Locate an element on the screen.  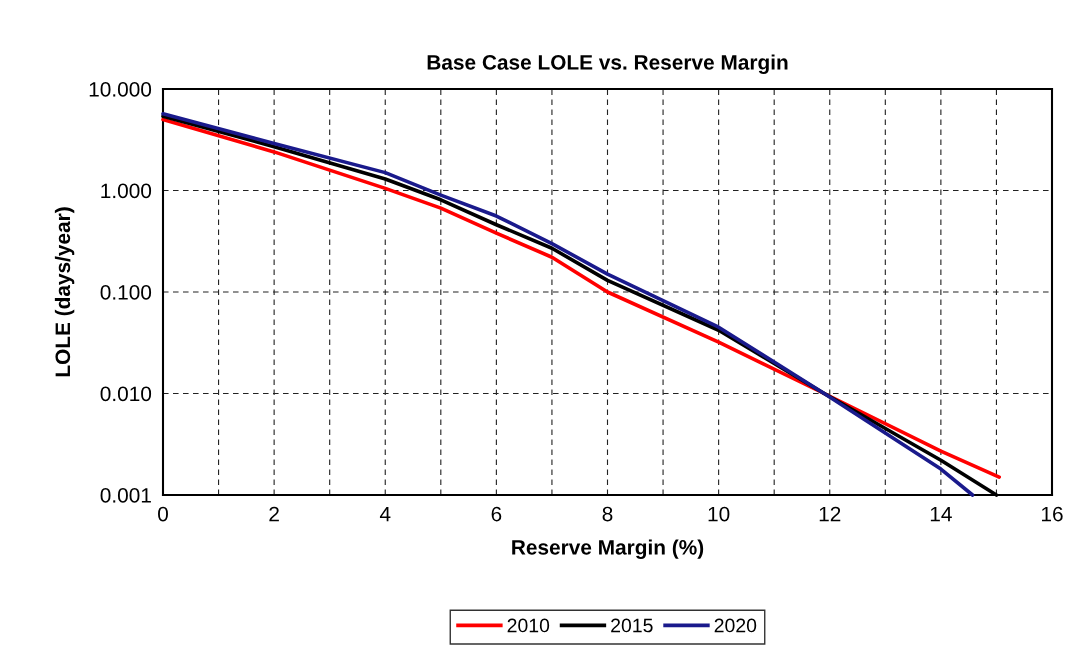
x-axis-title: Reserve Margin (%) is located at coordinates (608, 549).